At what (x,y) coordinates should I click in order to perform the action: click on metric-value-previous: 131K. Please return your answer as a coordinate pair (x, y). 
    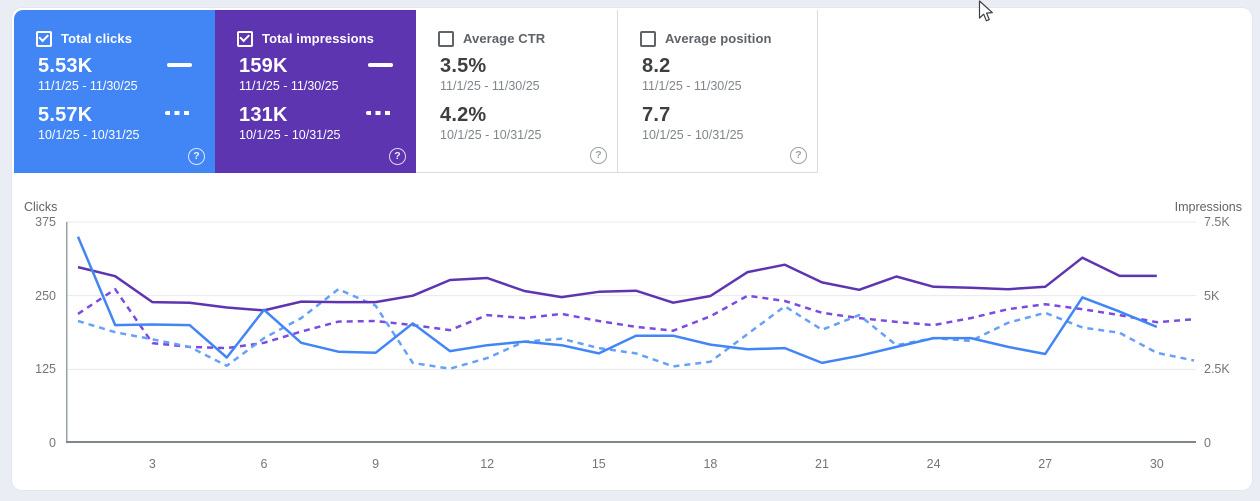
    Looking at the image, I should click on (263, 115).